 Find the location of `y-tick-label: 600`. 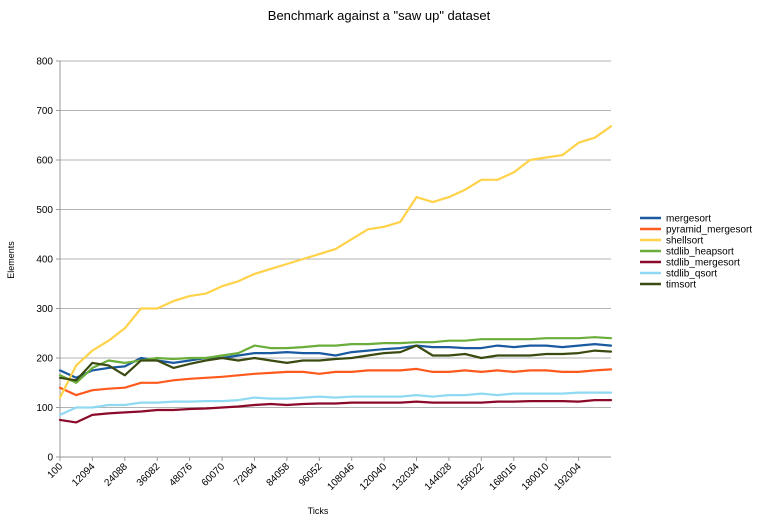

y-tick-label: 600 is located at coordinates (44, 161).